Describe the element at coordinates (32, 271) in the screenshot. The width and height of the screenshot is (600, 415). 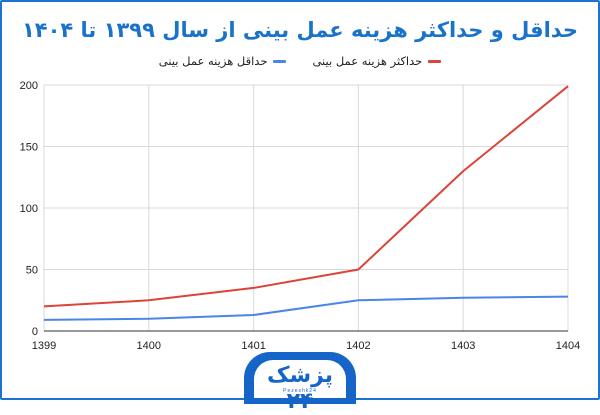
I see `y-tick-label: 50` at that location.